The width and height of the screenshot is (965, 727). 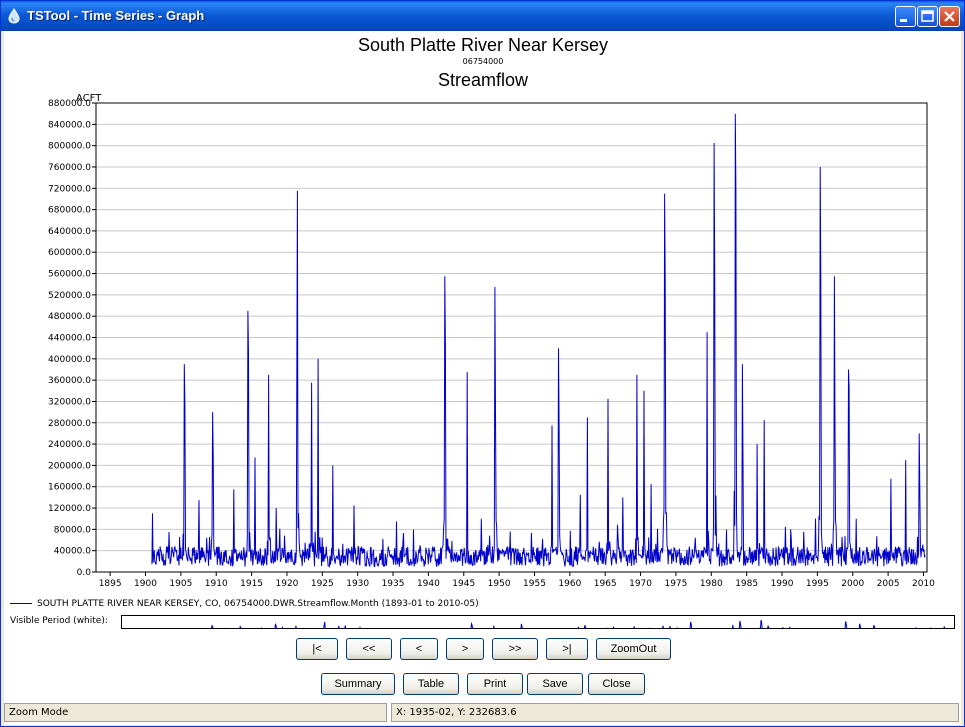 What do you see at coordinates (515, 649) in the screenshot?
I see `page-forward-button: >>` at bounding box center [515, 649].